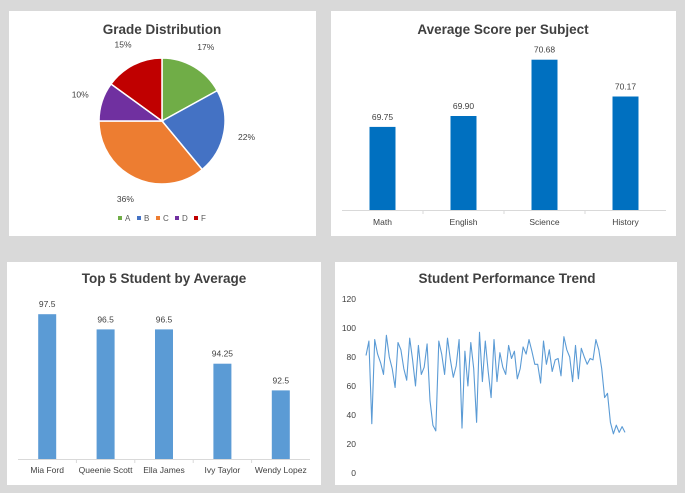 This screenshot has width=685, height=493. Describe the element at coordinates (193, 130) in the screenshot. I see `pie-slice-b` at that location.